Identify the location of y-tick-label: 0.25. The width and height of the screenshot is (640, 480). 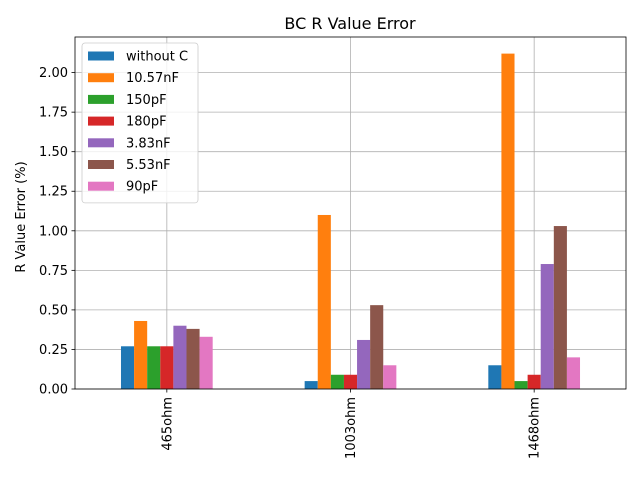
(53, 350).